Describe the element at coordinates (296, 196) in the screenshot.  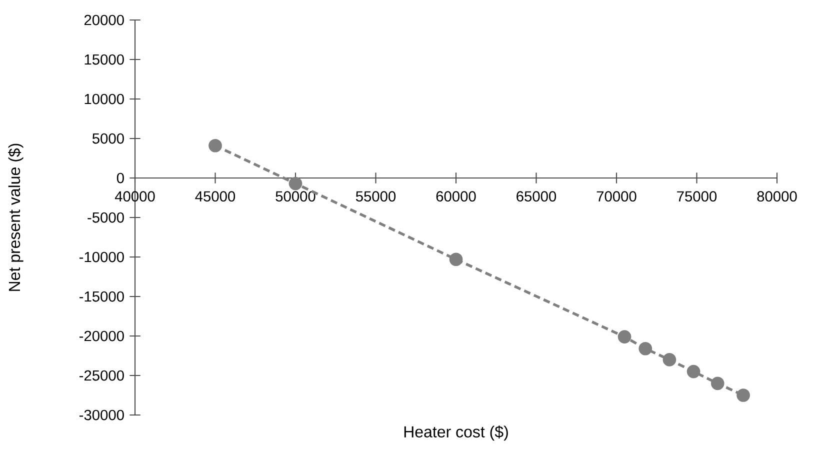
I see `x-tick-label: 50000` at that location.